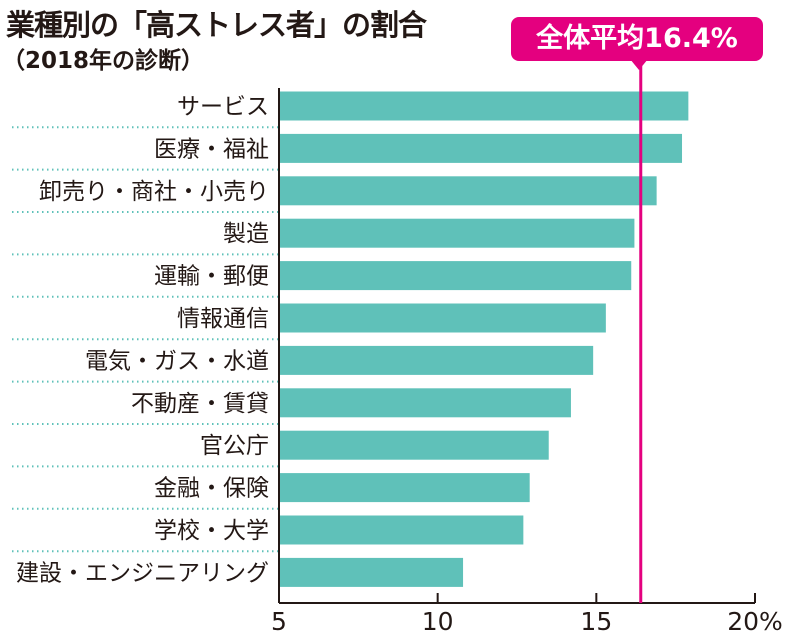 The width and height of the screenshot is (799, 638). Describe the element at coordinates (211, 489) in the screenshot. I see `category-label: 金融・保険` at that location.